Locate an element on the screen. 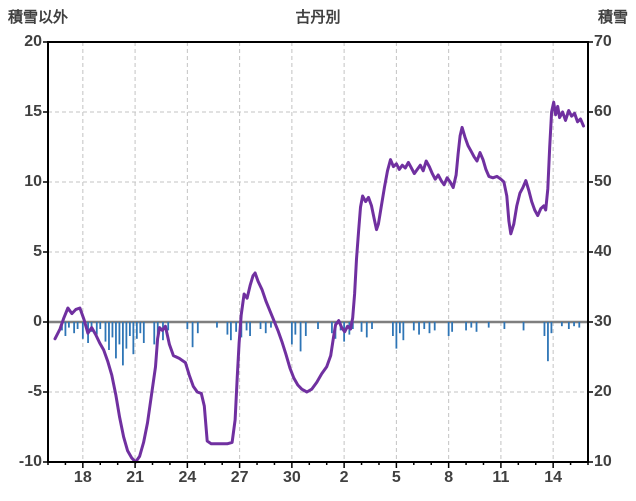 Image resolution: width=636 pixels, height=501 pixels. right-axis-tick-label: 50 is located at coordinates (603, 181).